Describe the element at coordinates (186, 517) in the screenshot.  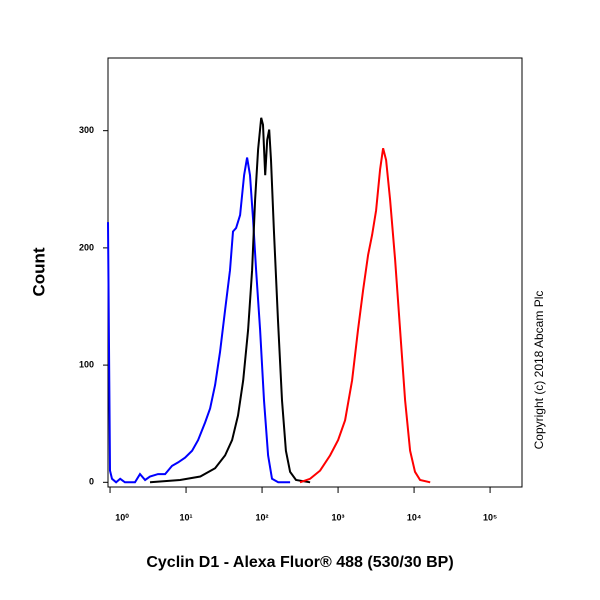
I see `x-tick-label: 10¹` at that location.